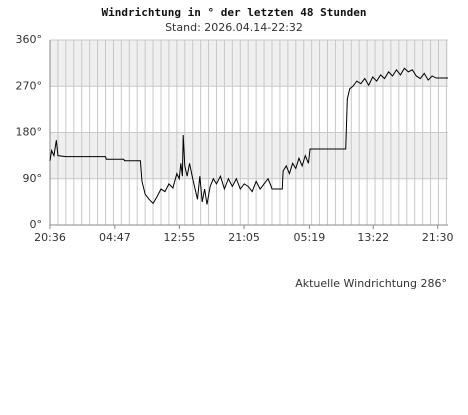  Describe the element at coordinates (244, 237) in the screenshot. I see `x-tick-label: 21:05` at that location.